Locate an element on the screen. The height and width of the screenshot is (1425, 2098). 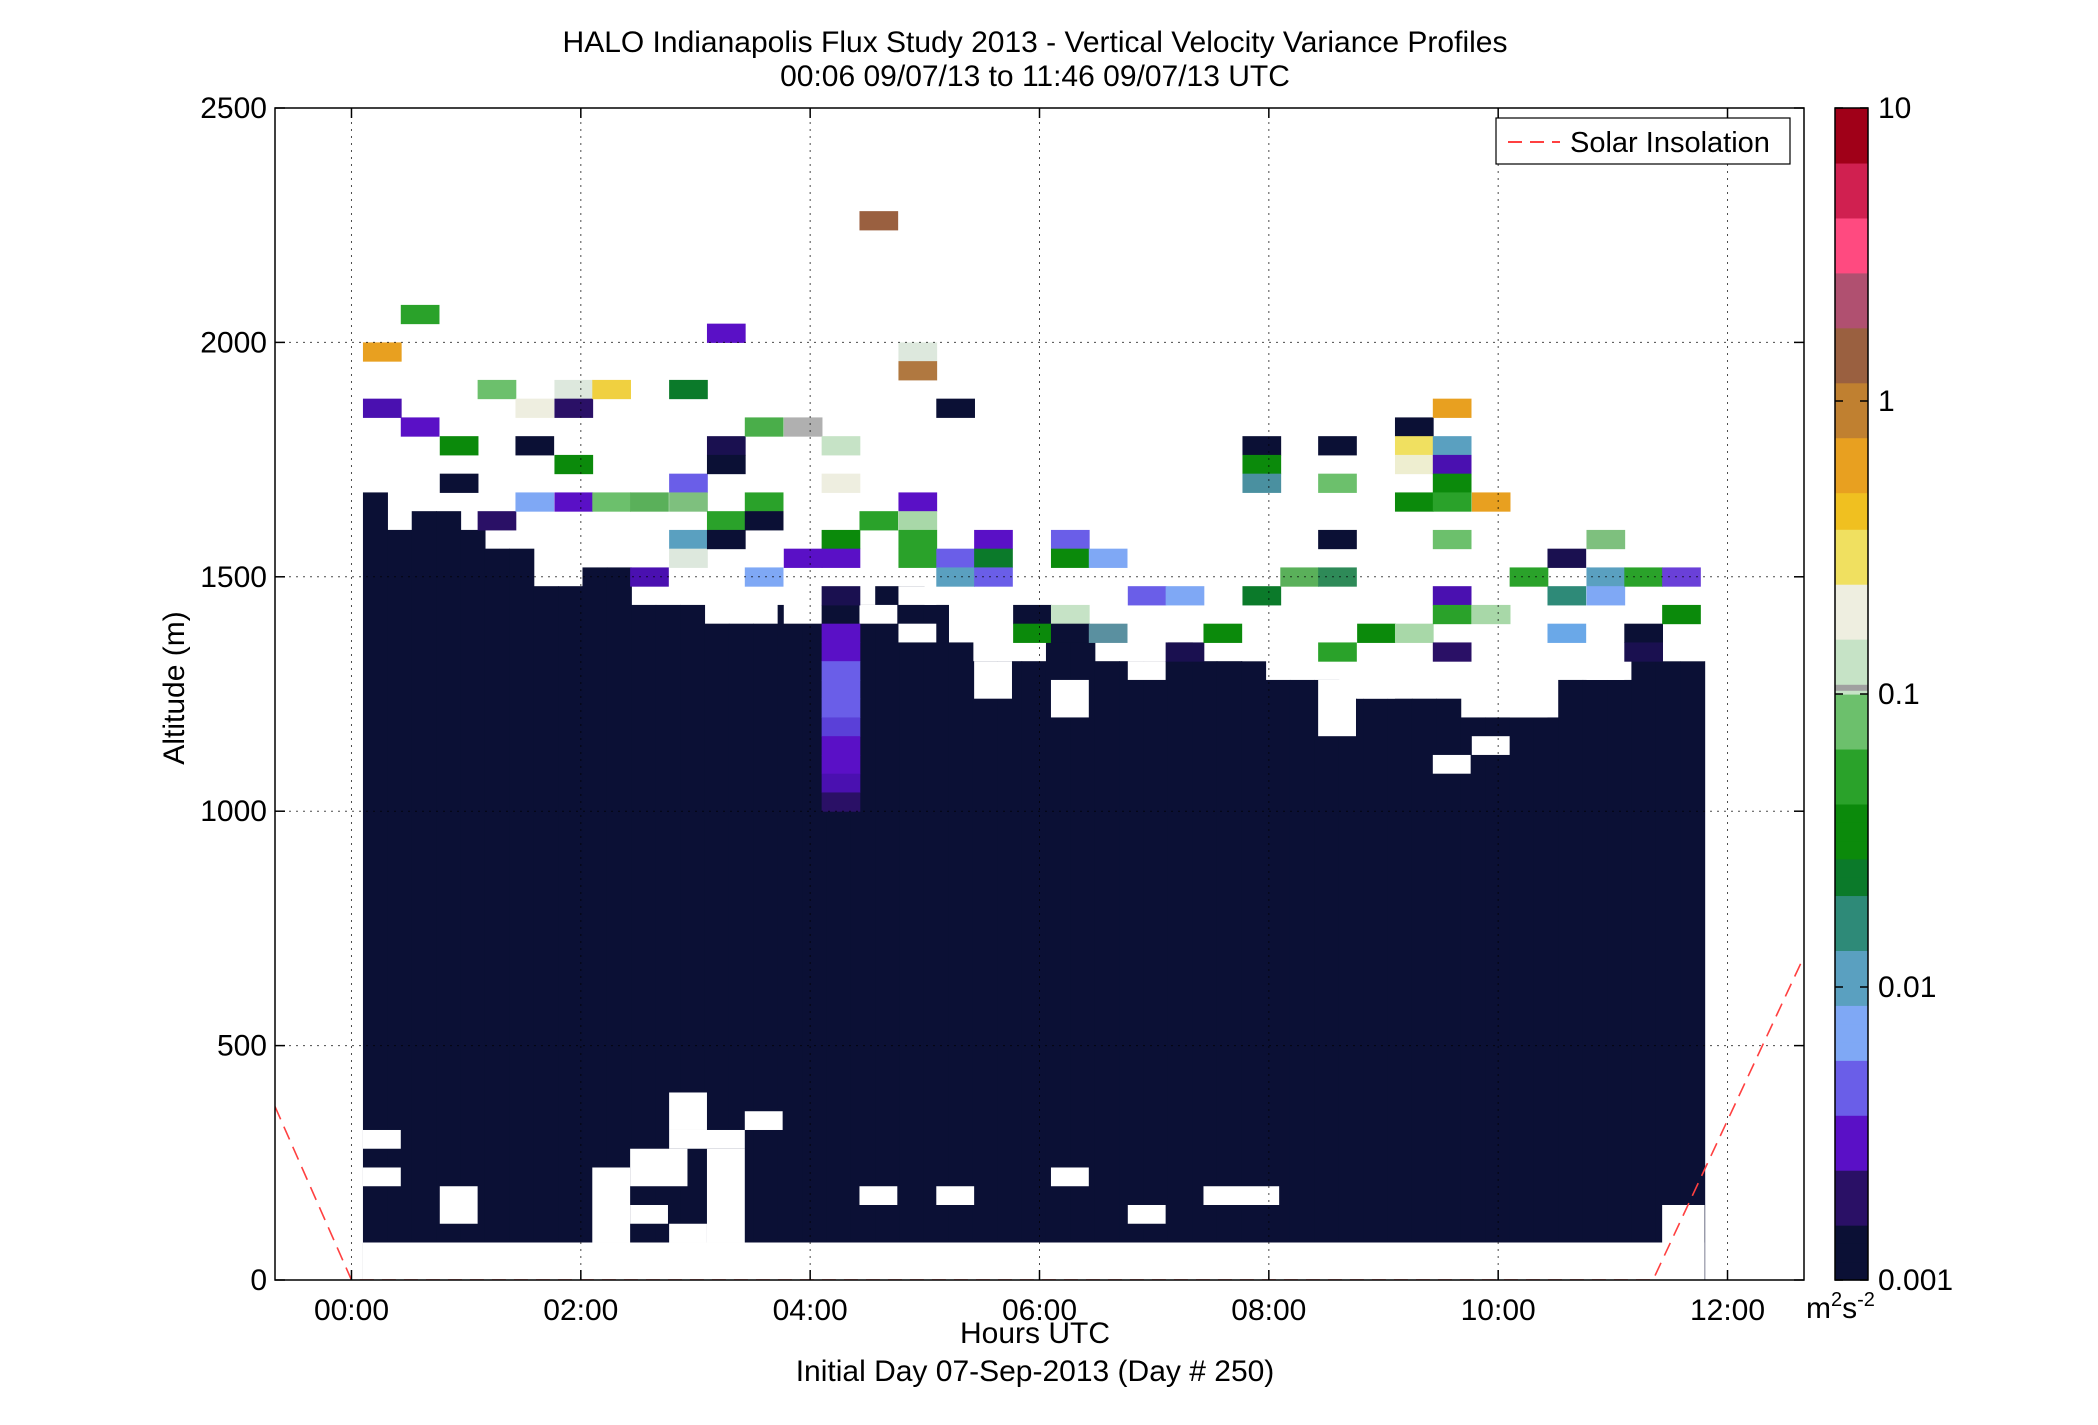
y-tick-label: 2000 is located at coordinates (233, 342).